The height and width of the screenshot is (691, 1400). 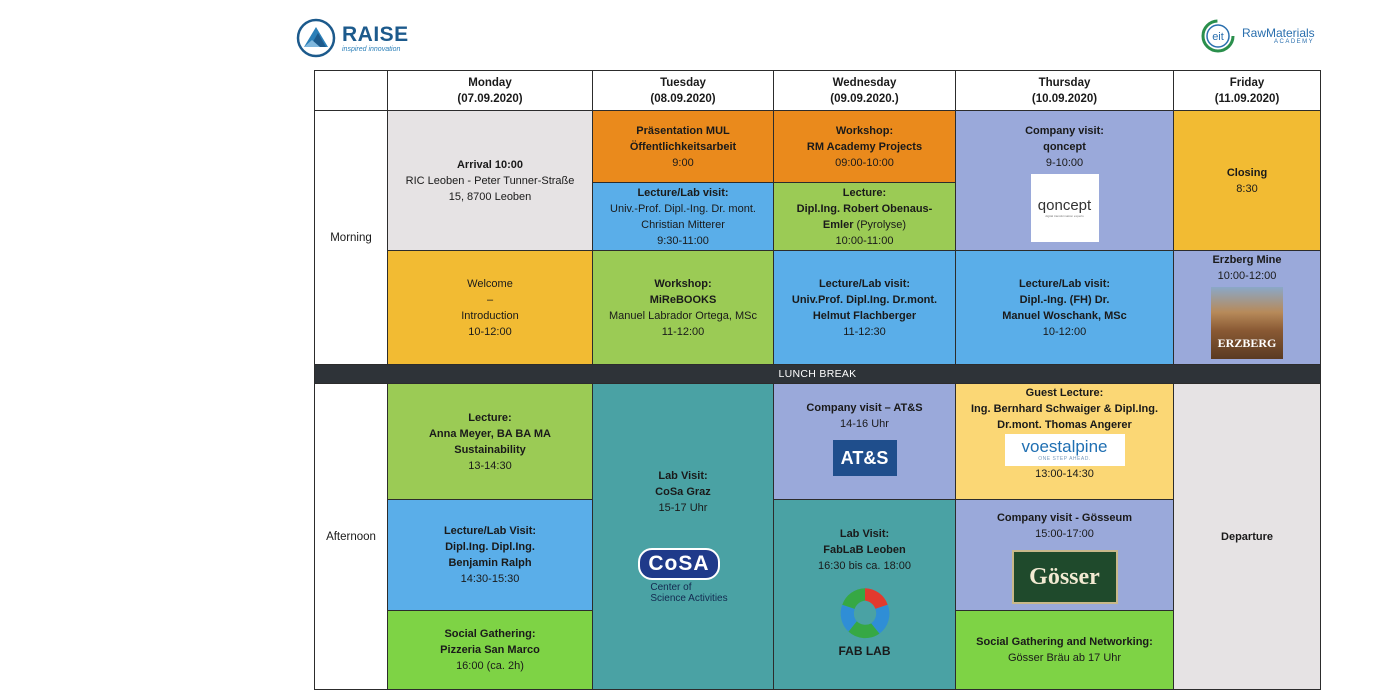 I want to click on event-line: Pizzeria San Marco, so click(x=490, y=650).